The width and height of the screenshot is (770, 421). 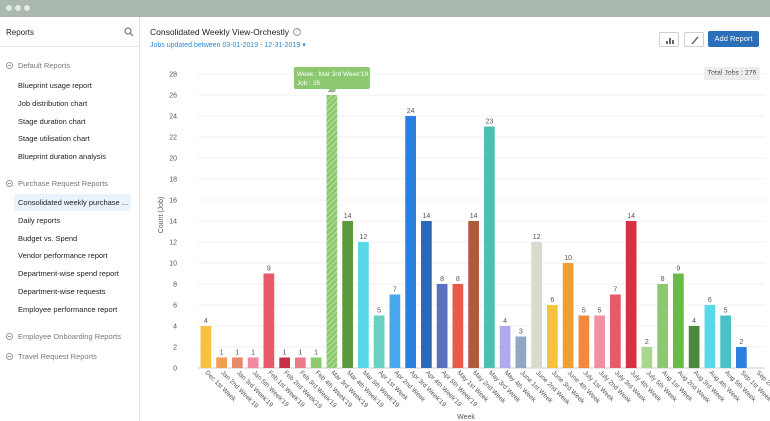 I want to click on window-titlebar, so click(x=385, y=8).